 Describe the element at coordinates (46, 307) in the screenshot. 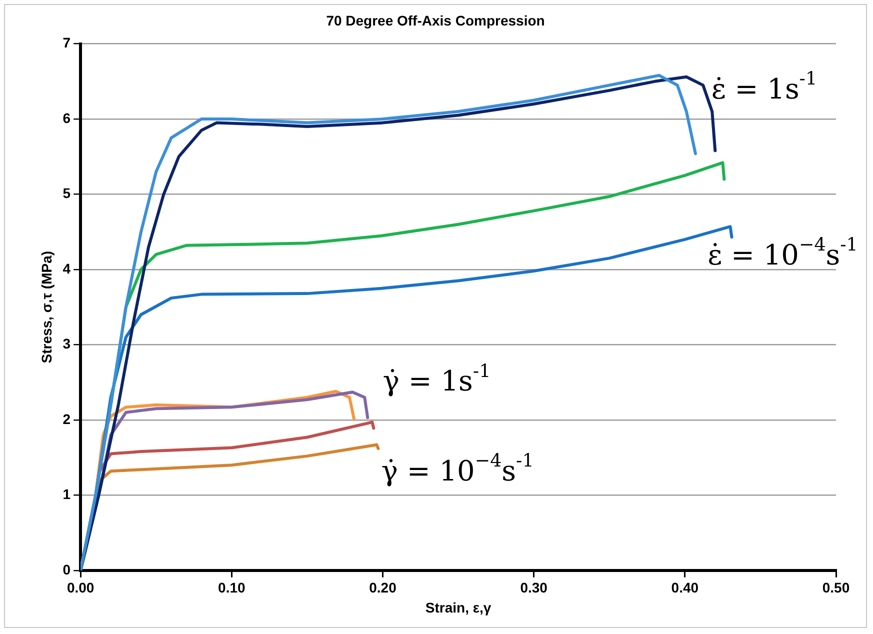

I see `y-axis-title: Stress, σ,τ (MPa)` at that location.